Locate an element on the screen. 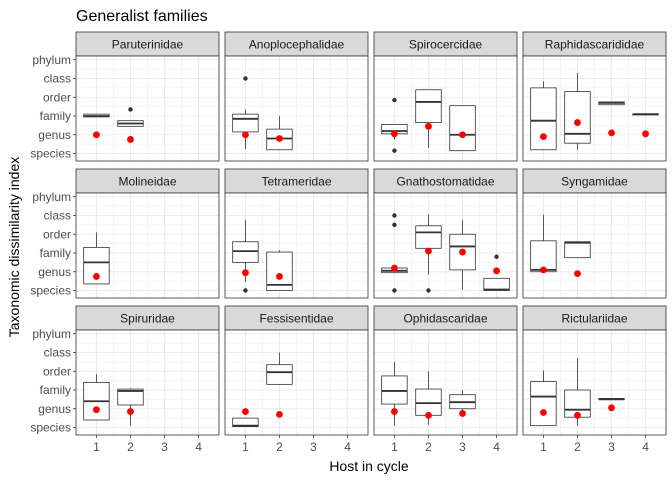 The image size is (672, 480). facet-strip-label: Raphidascarididae is located at coordinates (595, 45).